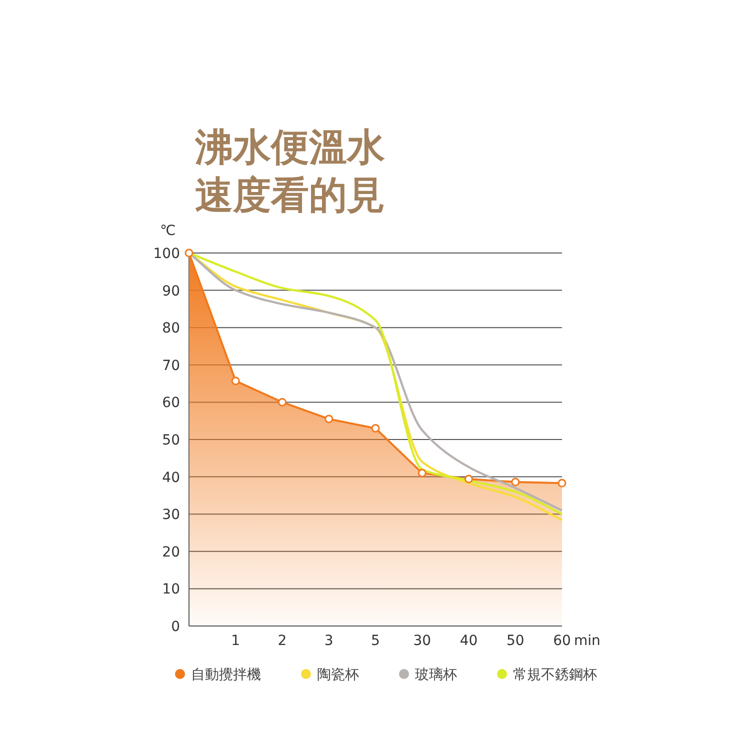 The image size is (750, 750). What do you see at coordinates (171, 328) in the screenshot?
I see `y-tick-label: 80` at bounding box center [171, 328].